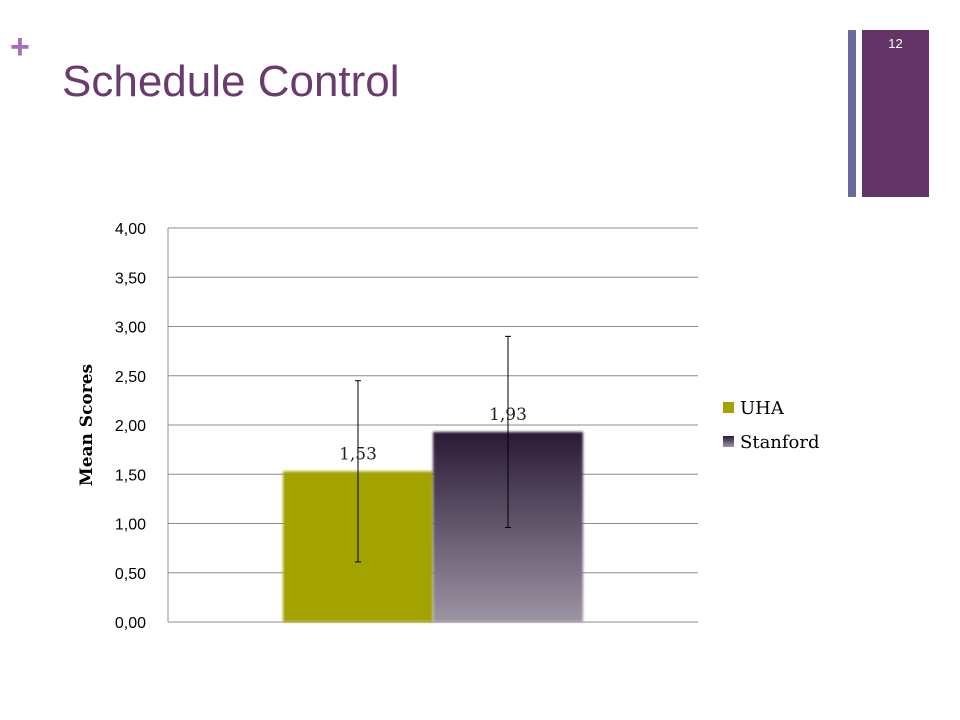  I want to click on data-label: 1,53, so click(358, 454).